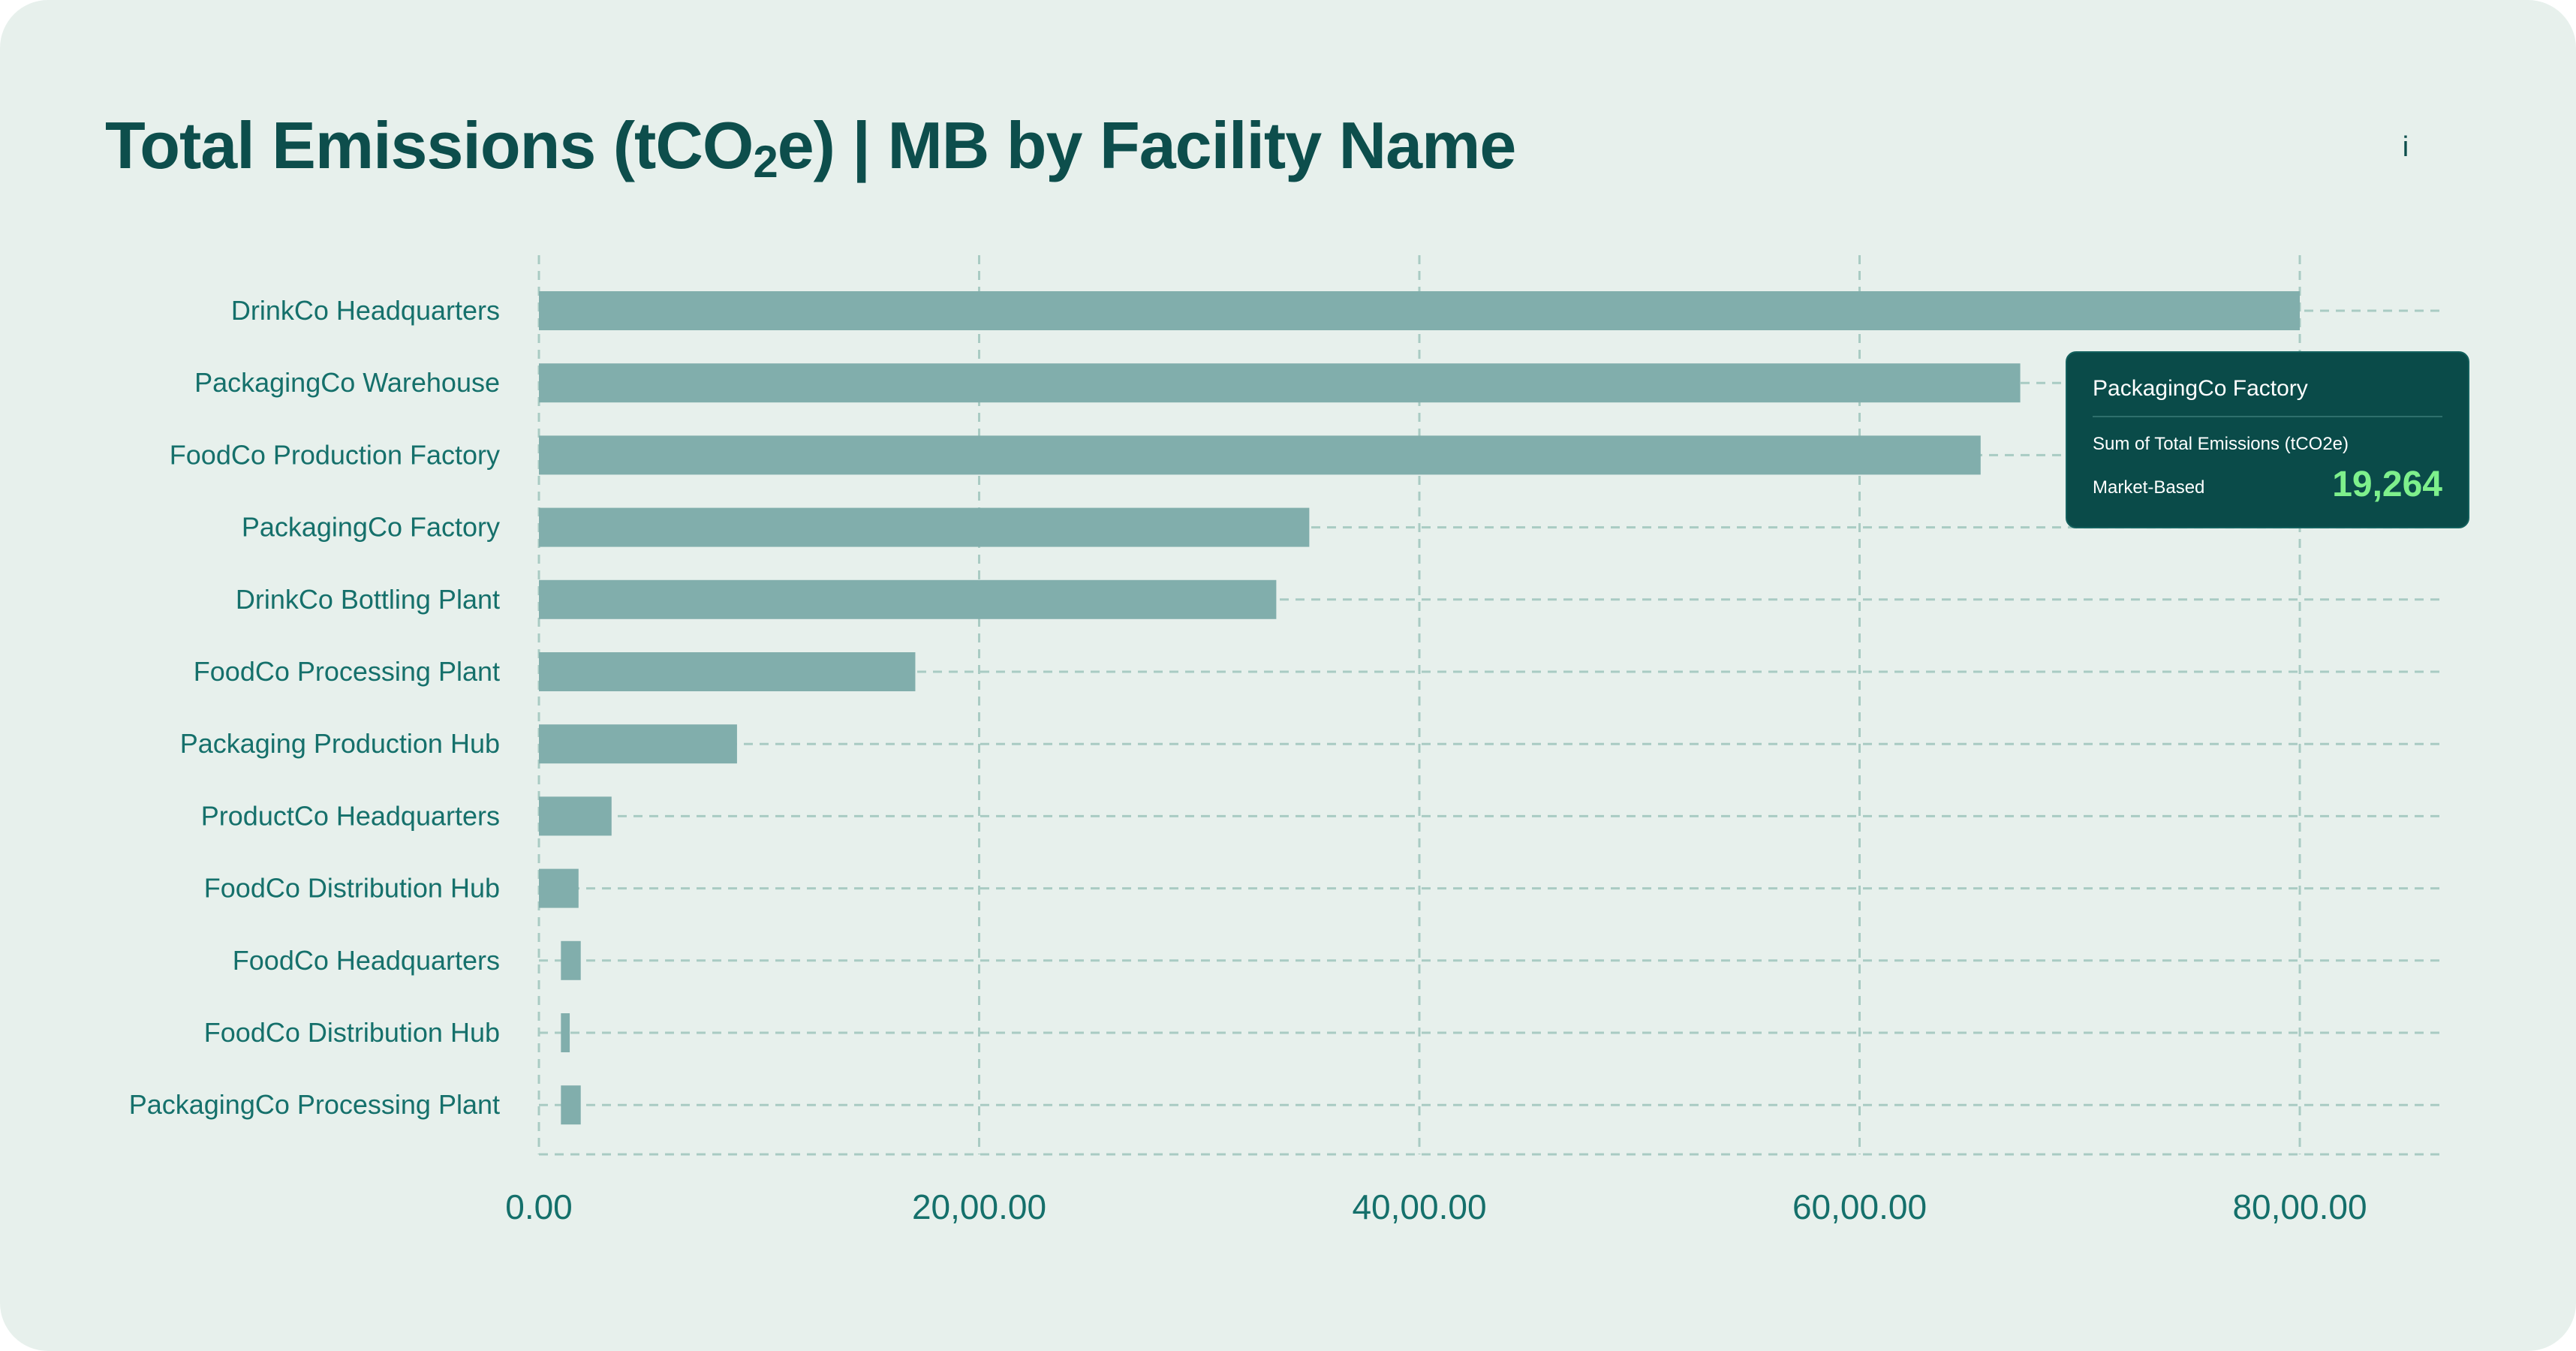 The width and height of the screenshot is (2576, 1351). What do you see at coordinates (350, 815) in the screenshot?
I see `category-label: ProductCo Headquarters` at bounding box center [350, 815].